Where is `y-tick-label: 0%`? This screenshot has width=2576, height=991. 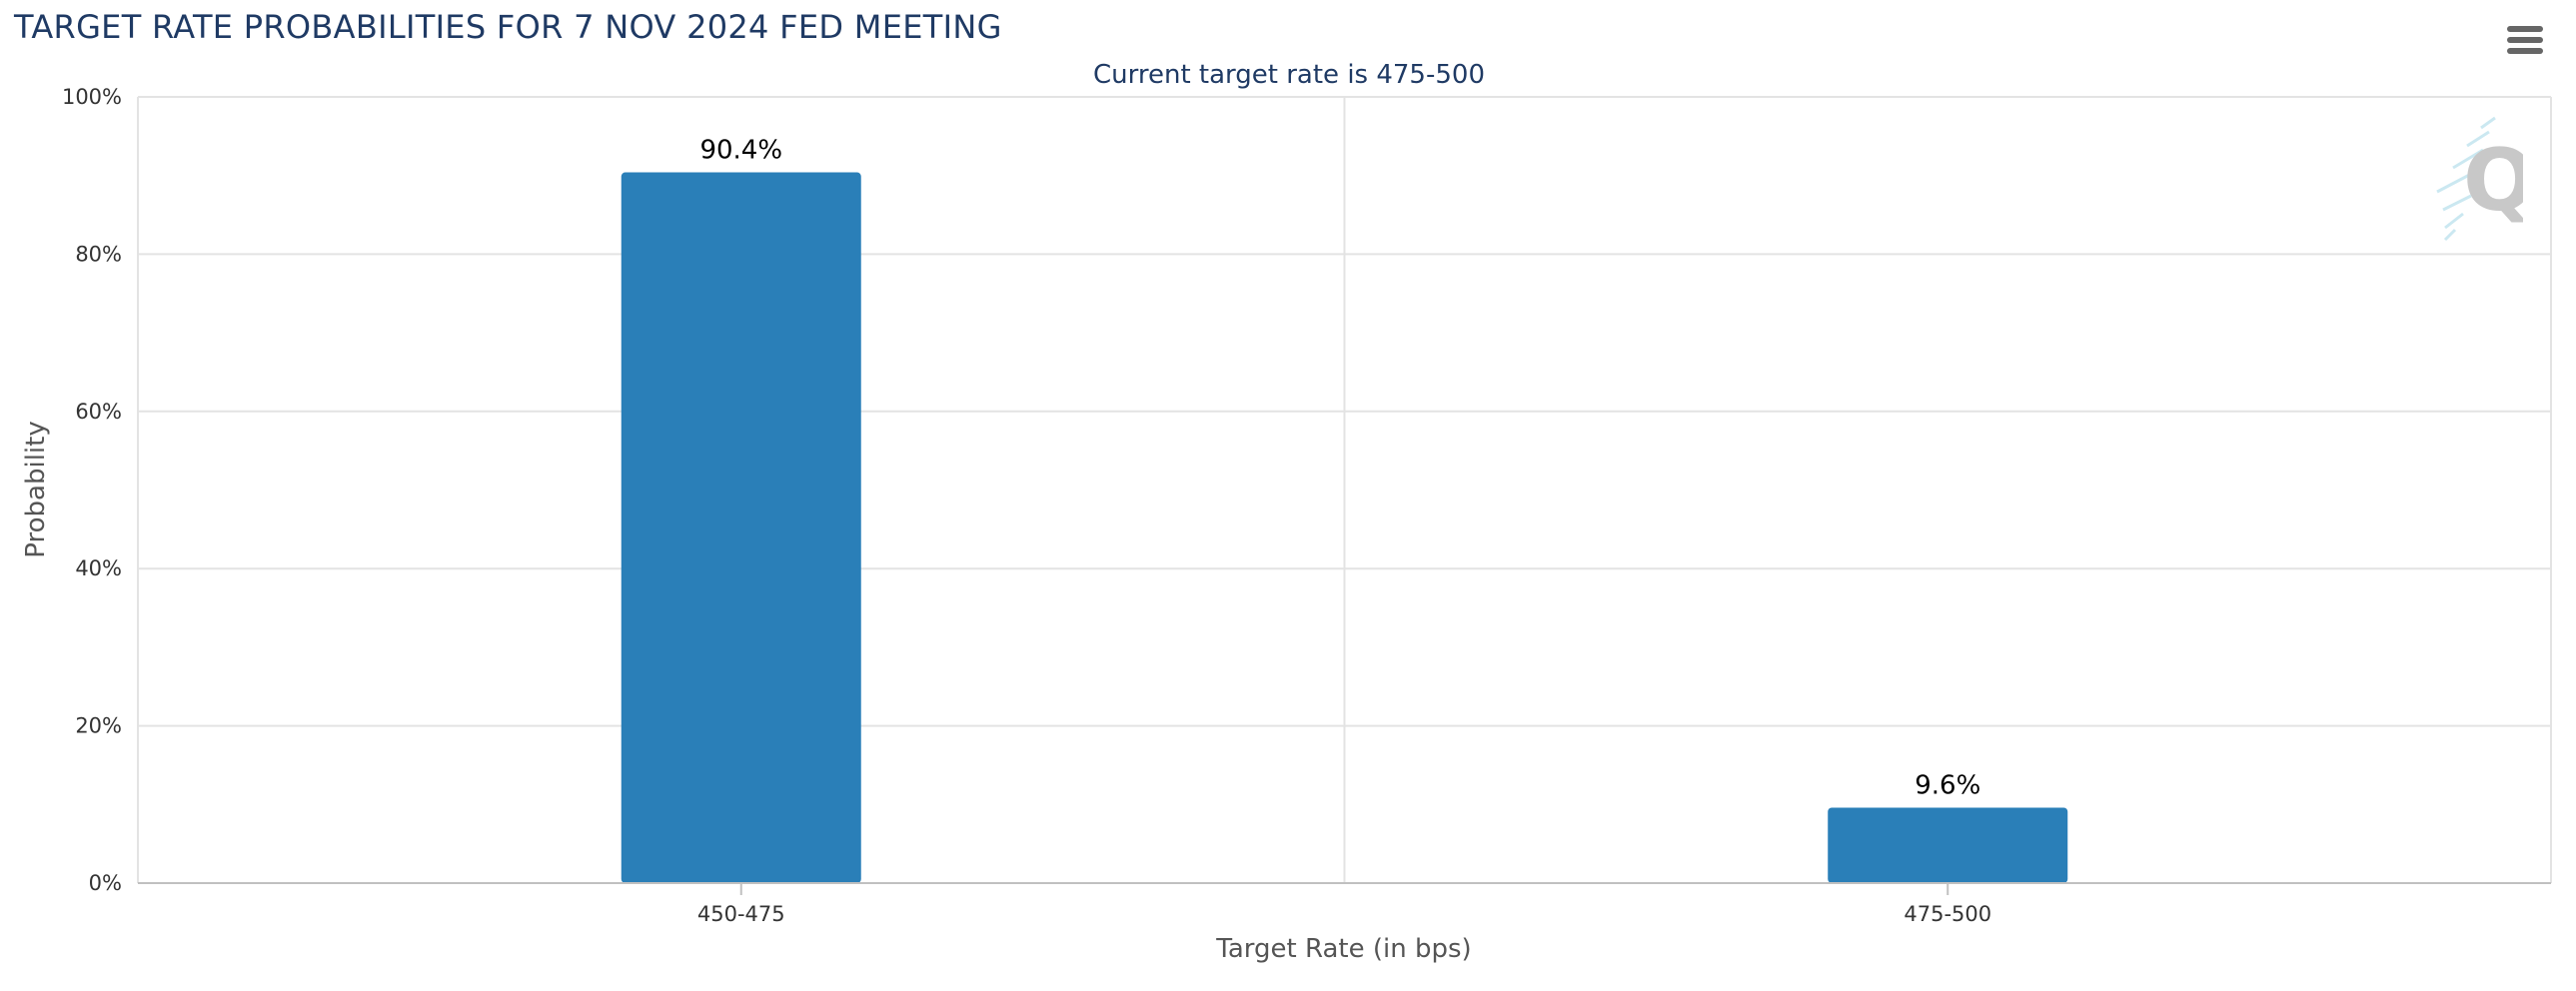
y-tick-label: 0% is located at coordinates (105, 883).